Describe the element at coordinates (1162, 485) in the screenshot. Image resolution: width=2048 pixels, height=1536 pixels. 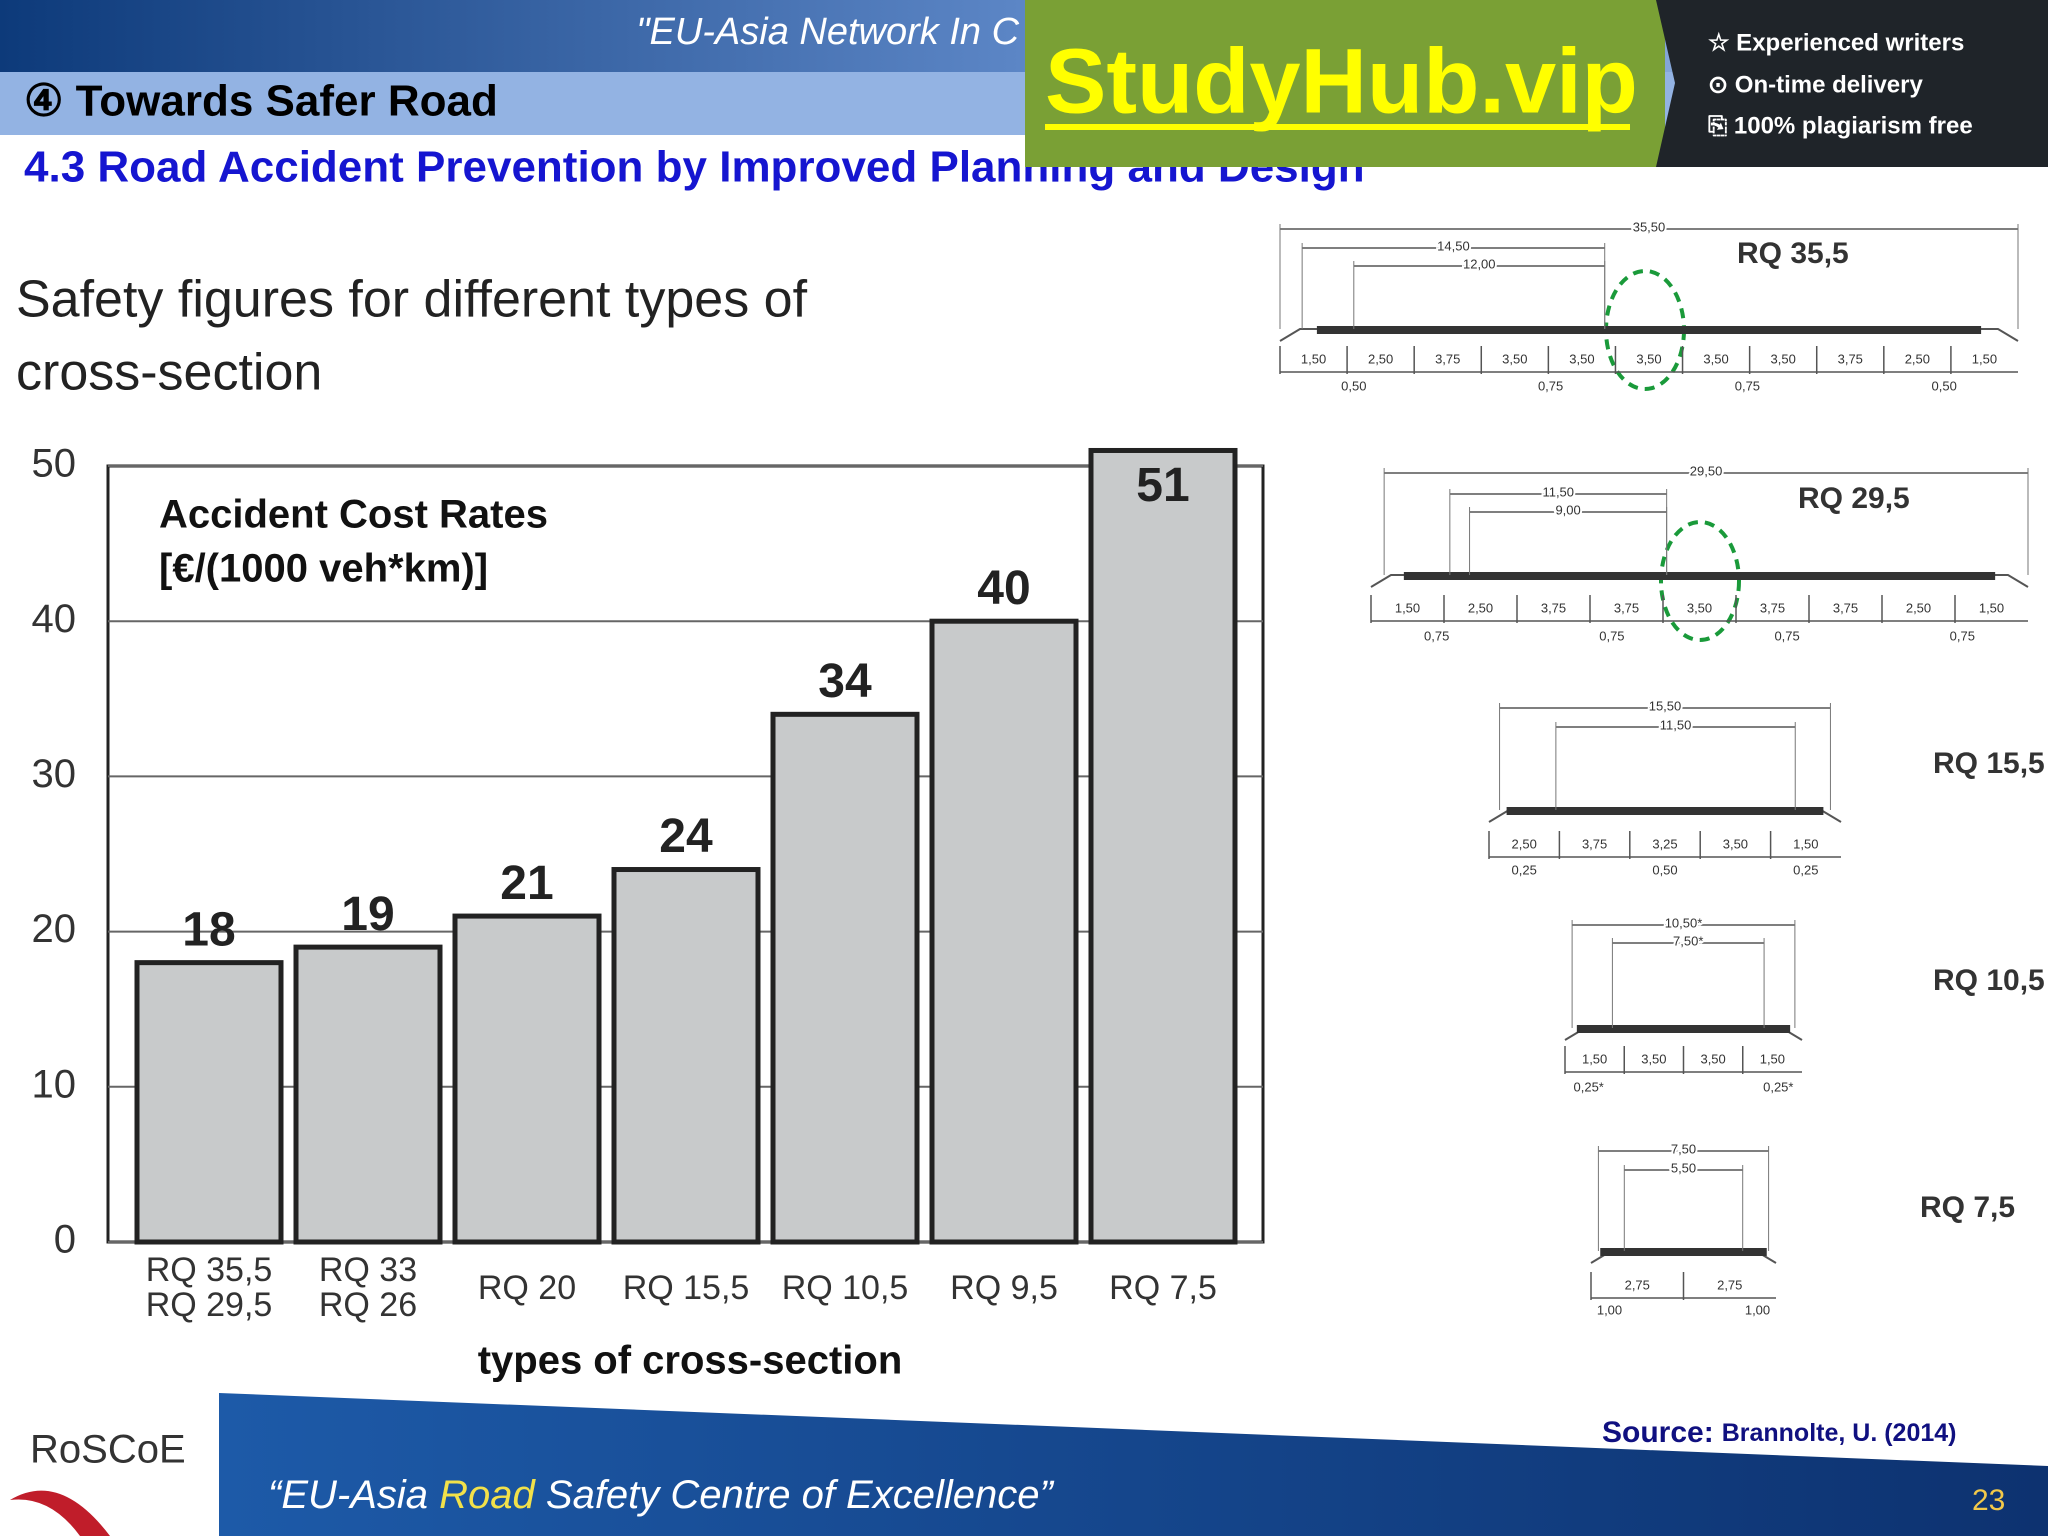
I see `value-label: 51` at that location.